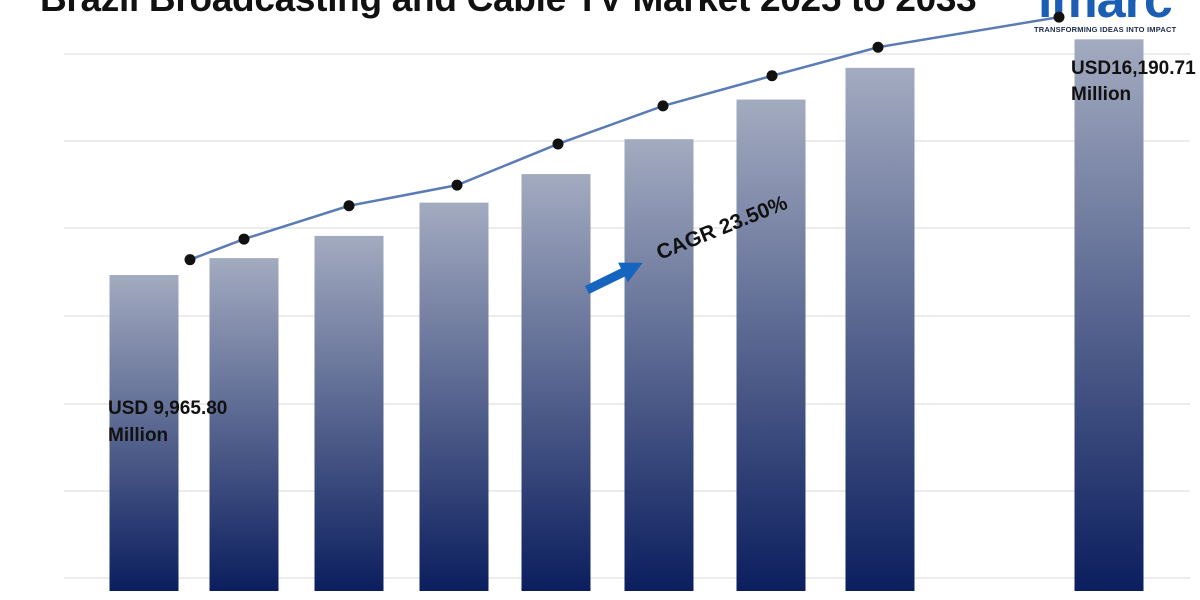  I want to click on start-value-label: USD 9,965.80, so click(167, 408).